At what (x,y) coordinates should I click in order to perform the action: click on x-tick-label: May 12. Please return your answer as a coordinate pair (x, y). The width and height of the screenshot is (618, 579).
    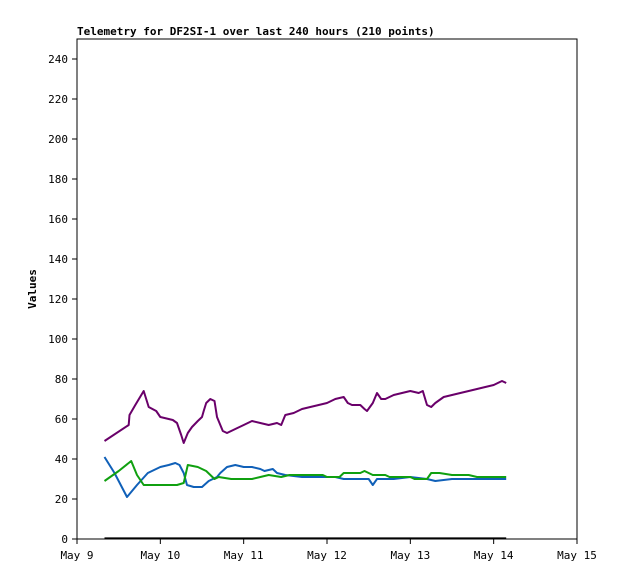
    Looking at the image, I should click on (327, 555).